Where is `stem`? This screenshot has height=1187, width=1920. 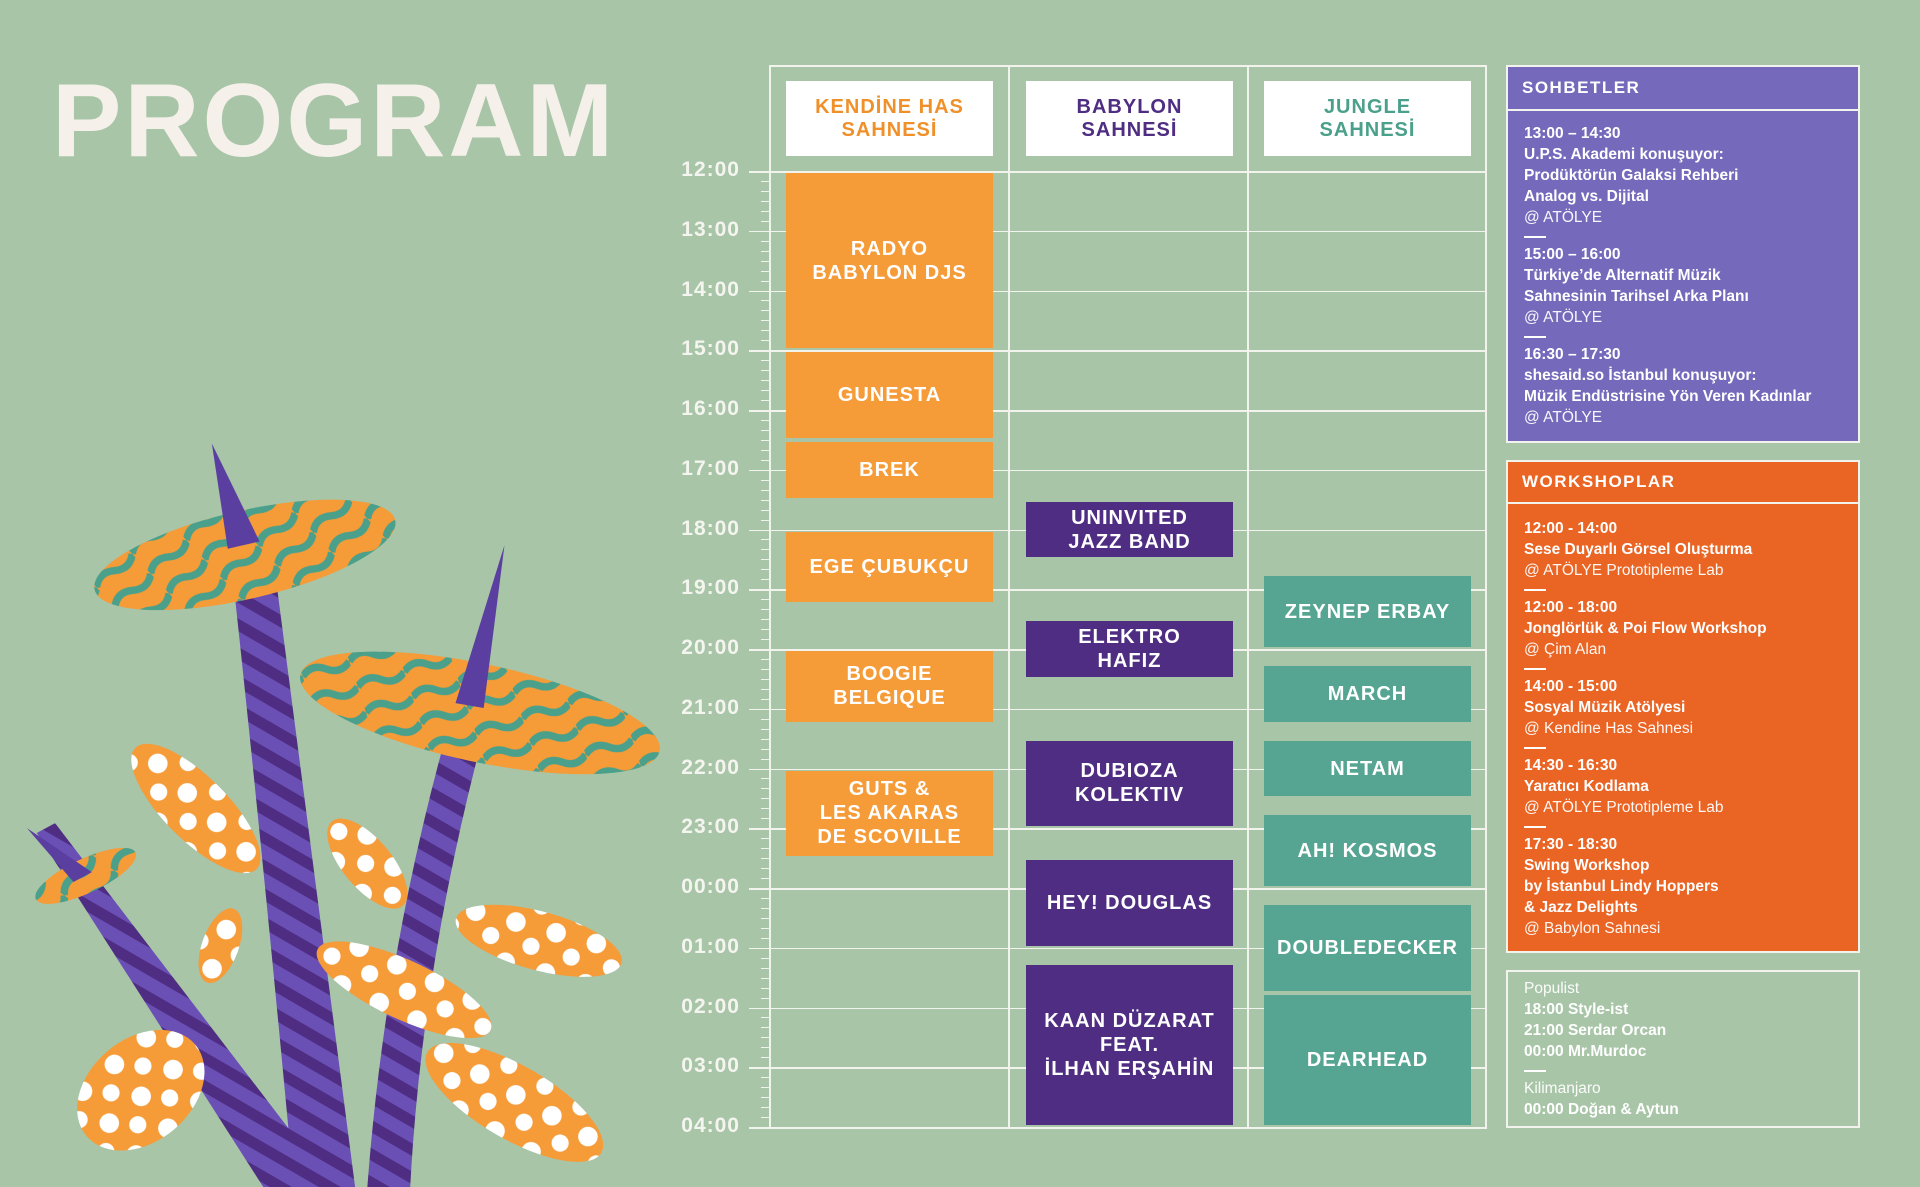
stem is located at coordinates (428, 948).